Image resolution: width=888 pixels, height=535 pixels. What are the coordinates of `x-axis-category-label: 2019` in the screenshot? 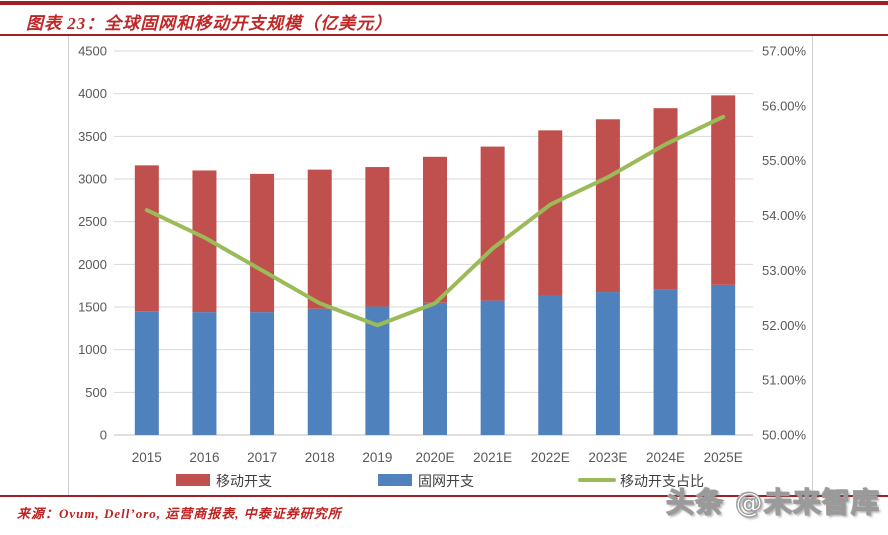 It's located at (377, 457).